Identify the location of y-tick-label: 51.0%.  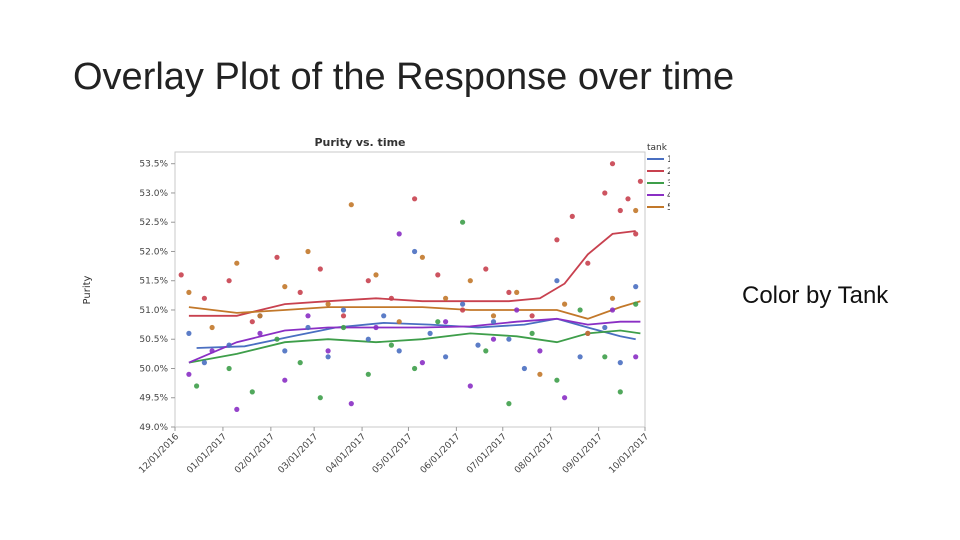
(153, 311).